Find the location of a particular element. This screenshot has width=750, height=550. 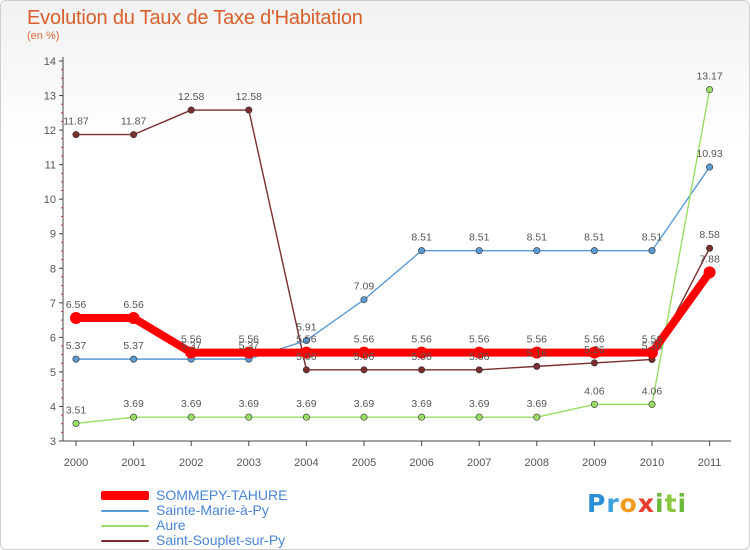

data-label: 3.51 is located at coordinates (76, 410).